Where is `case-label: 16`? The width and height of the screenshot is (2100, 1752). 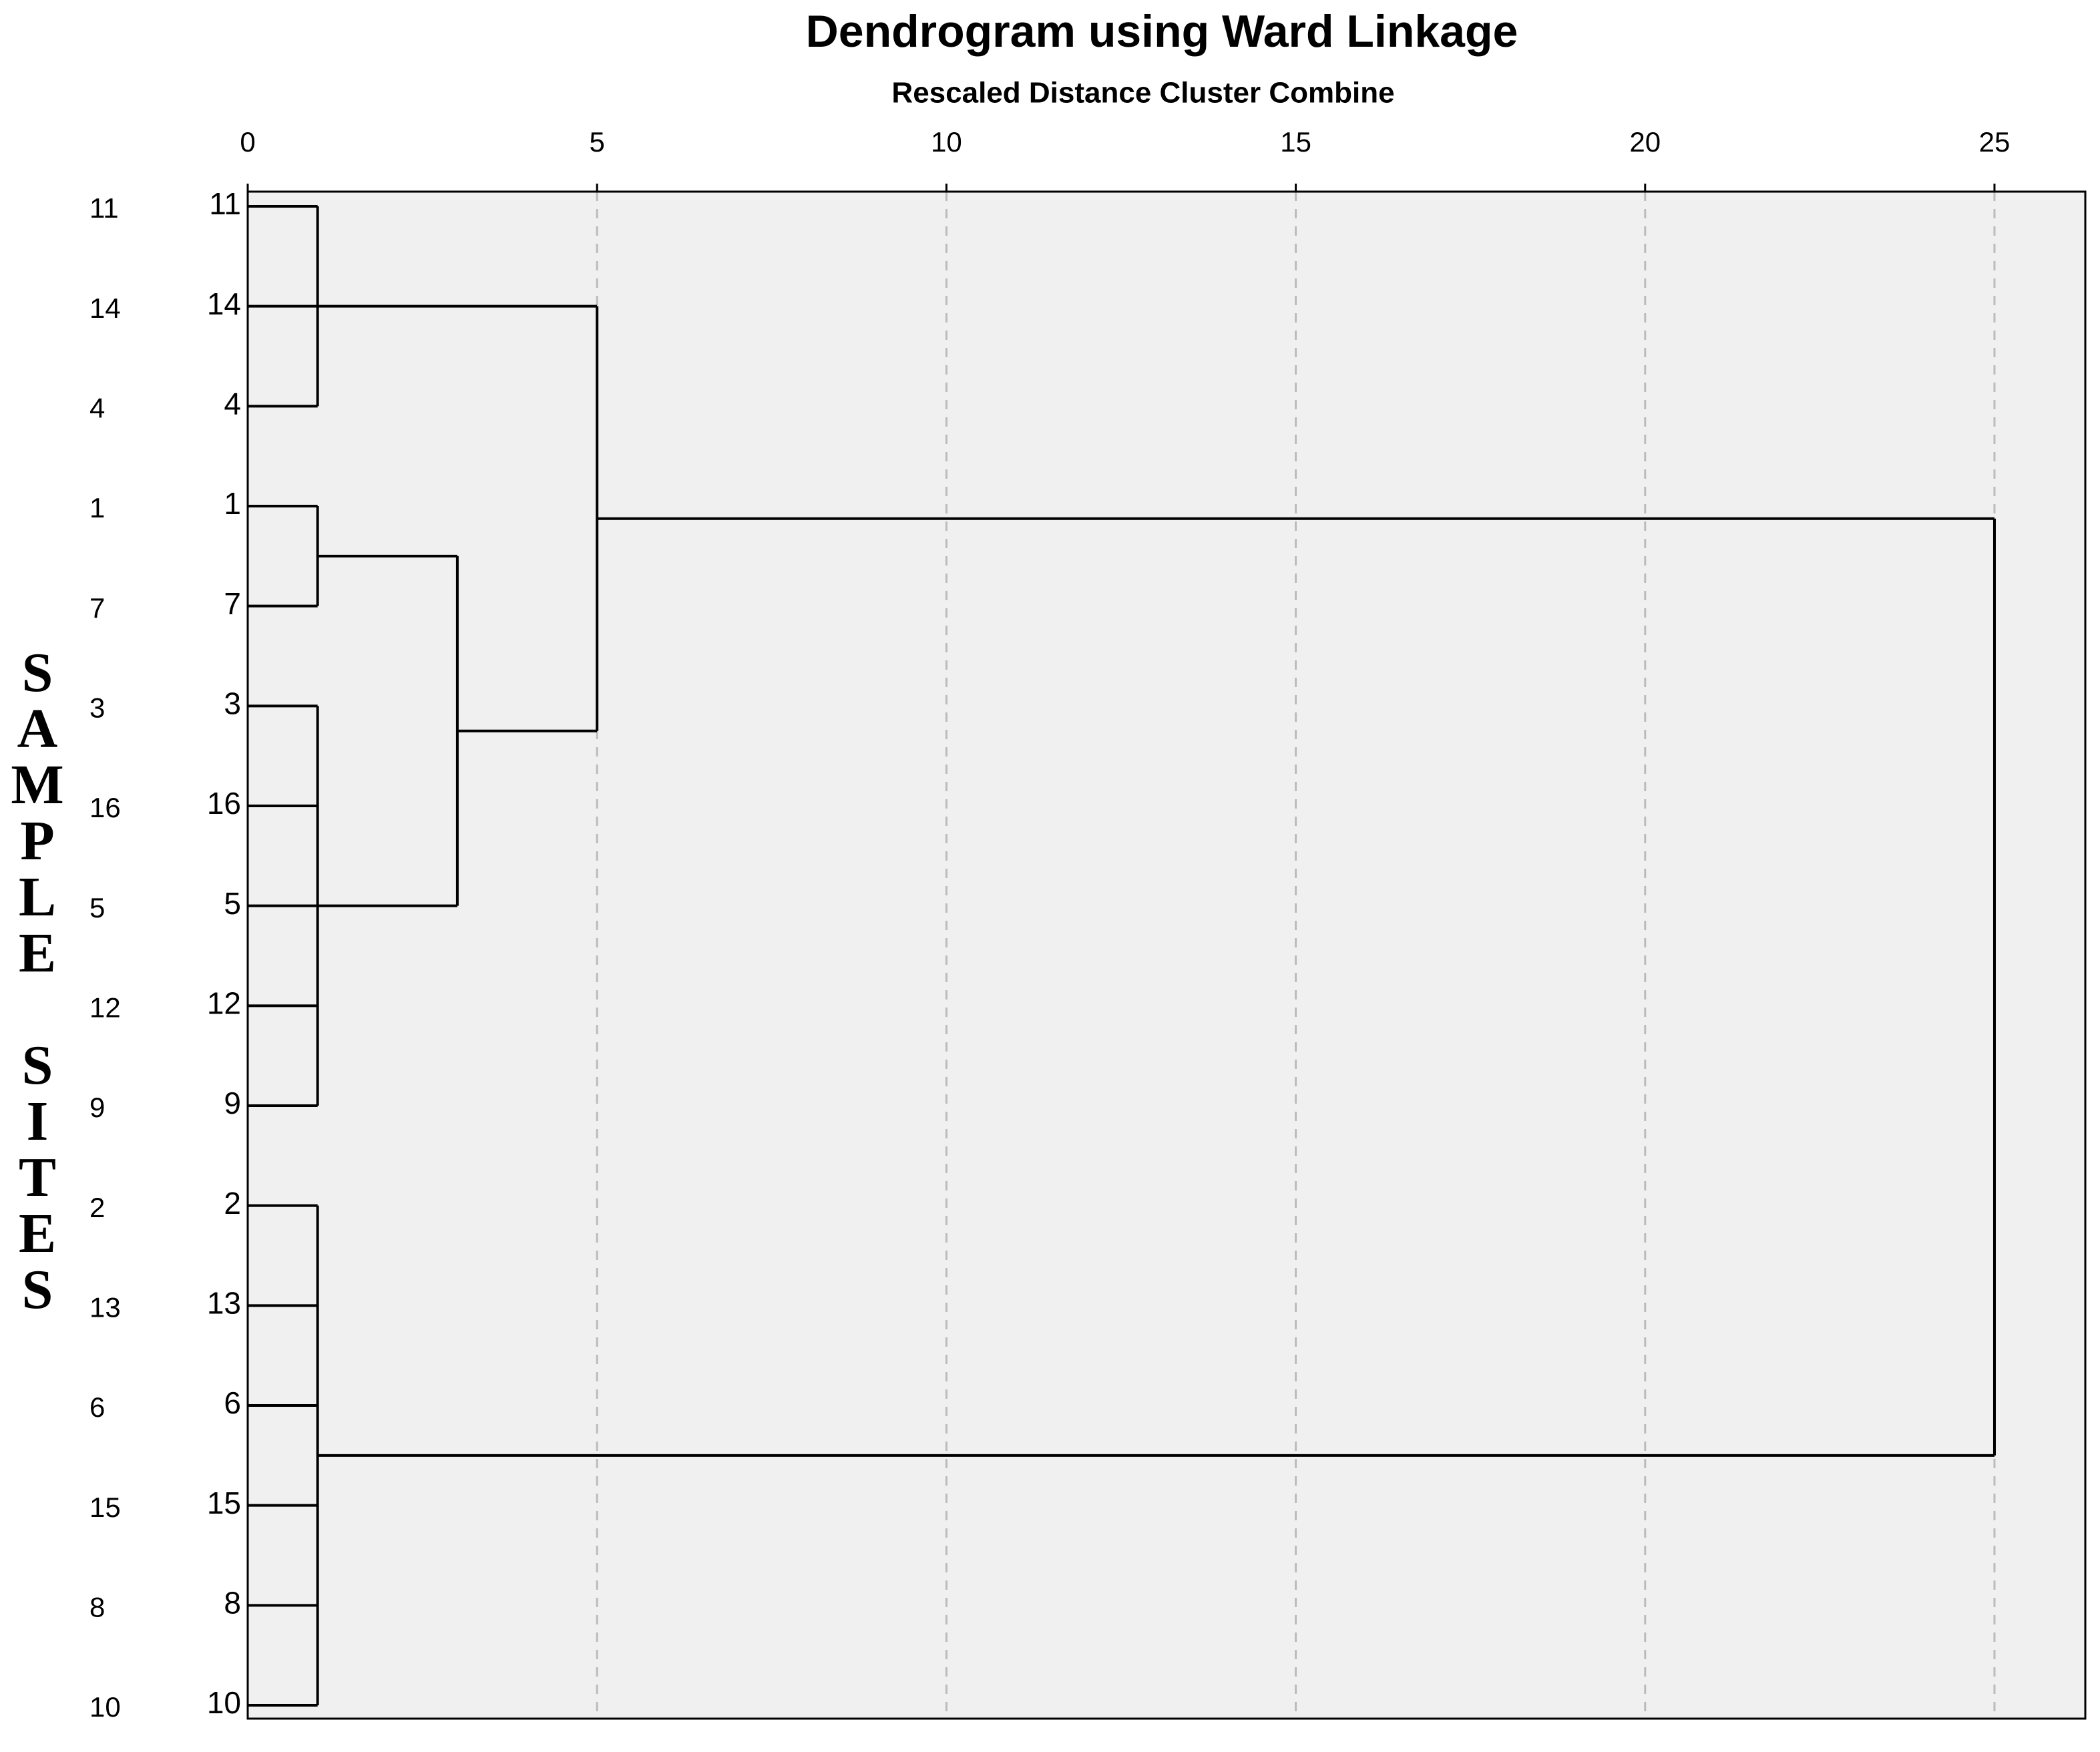
case-label: 16 is located at coordinates (105, 807).